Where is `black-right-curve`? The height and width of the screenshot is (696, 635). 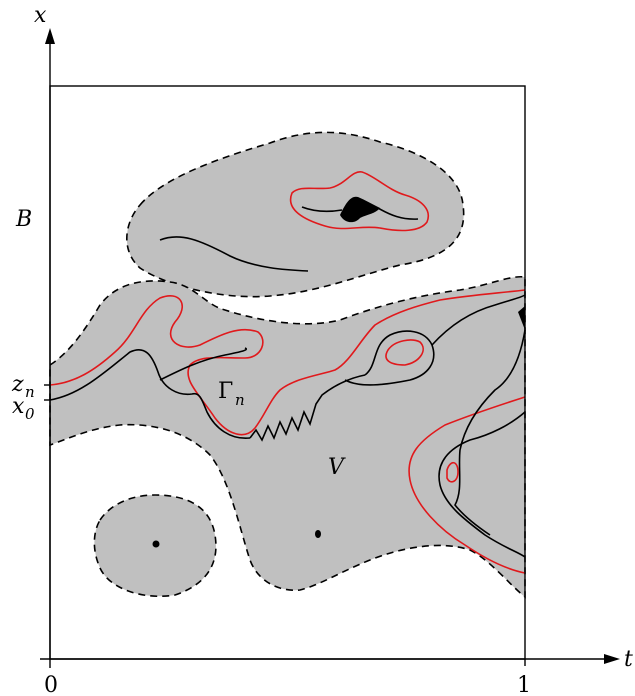
black-right-curve is located at coordinates (482, 484).